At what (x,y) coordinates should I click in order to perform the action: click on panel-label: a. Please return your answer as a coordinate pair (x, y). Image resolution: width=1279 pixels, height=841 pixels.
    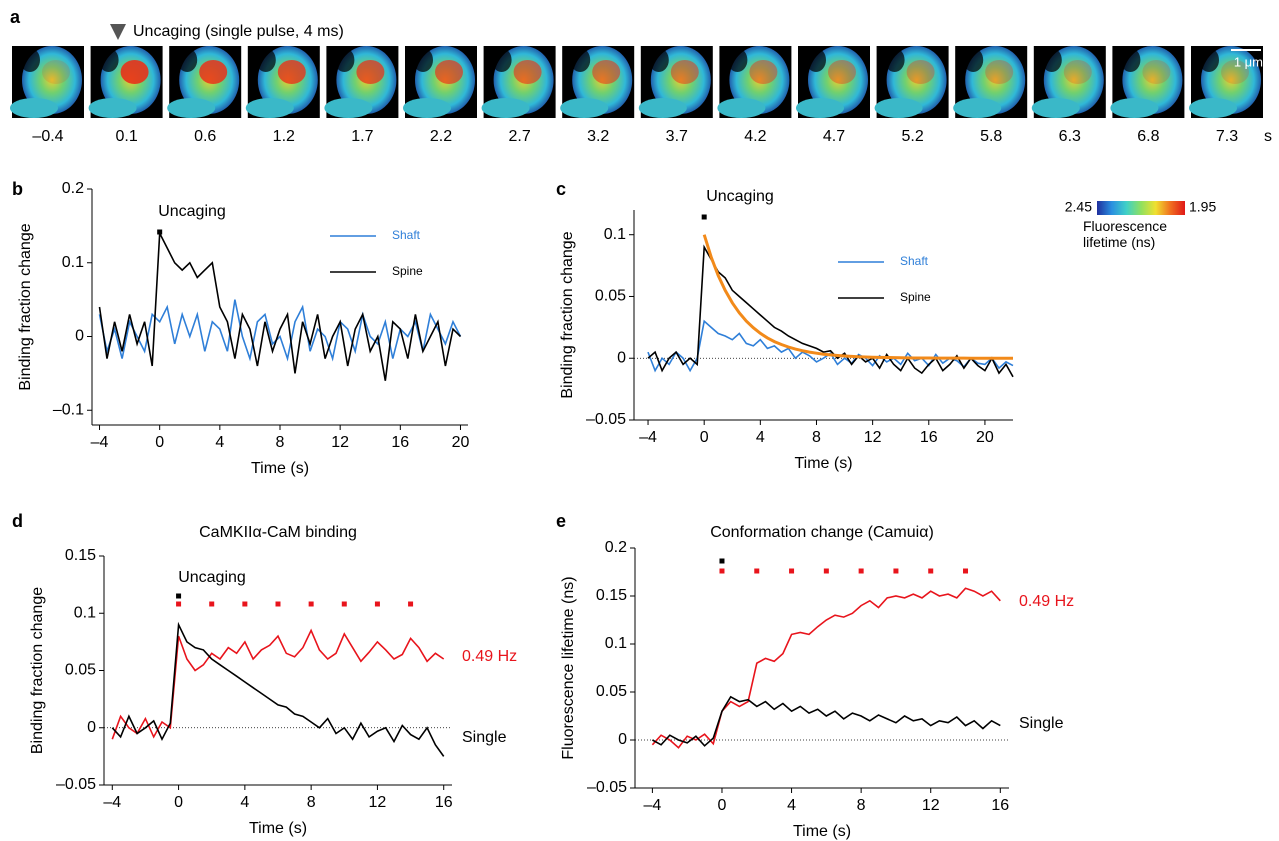
    Looking at the image, I should click on (15, 17).